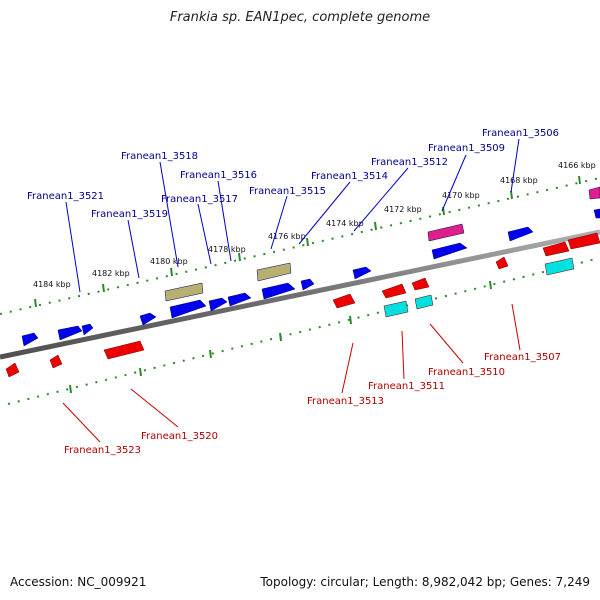 This screenshot has height=600, width=600. What do you see at coordinates (409, 162) in the screenshot?
I see `gene-label-forward: Franean1_3512` at bounding box center [409, 162].